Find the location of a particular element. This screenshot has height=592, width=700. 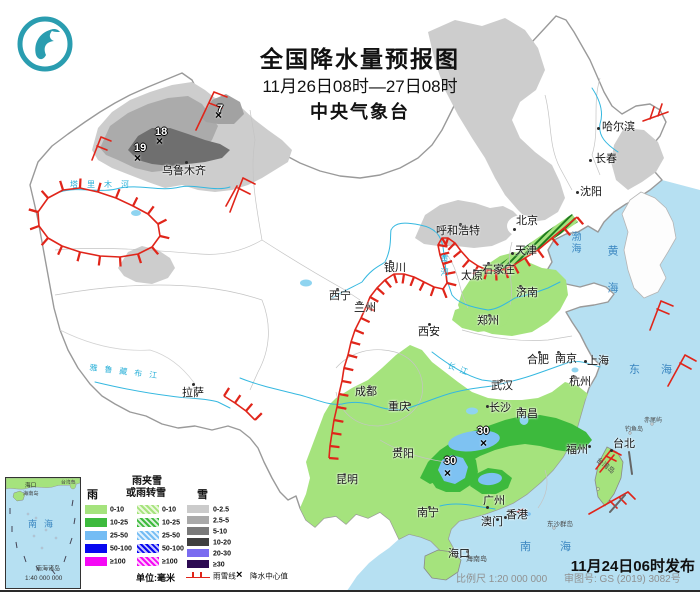

legend-swatch-snow-0-2.5 is located at coordinates (198, 509).